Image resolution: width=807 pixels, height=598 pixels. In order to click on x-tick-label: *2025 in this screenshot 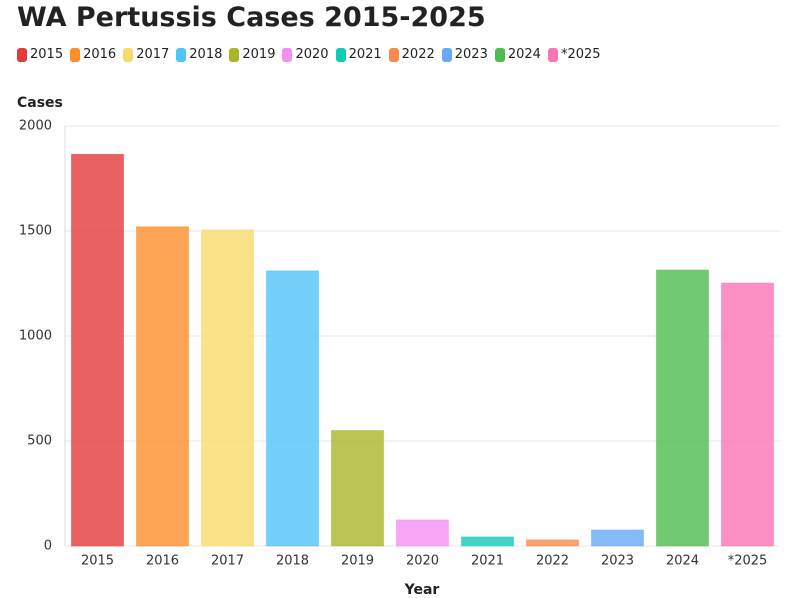, I will do `click(748, 561)`.